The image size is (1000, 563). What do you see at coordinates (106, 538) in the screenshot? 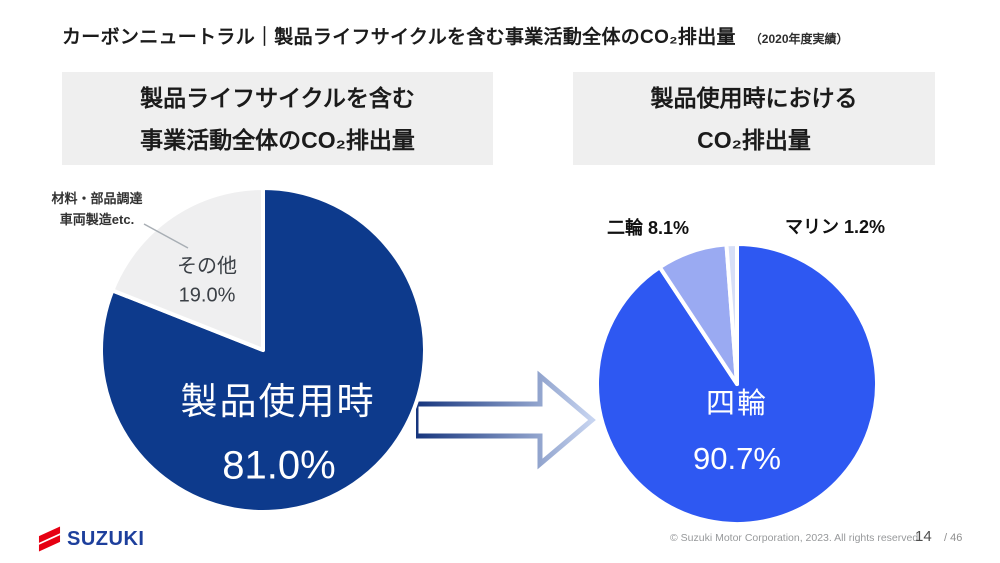
I see `suzuki-logo-text: SUZUKI` at bounding box center [106, 538].